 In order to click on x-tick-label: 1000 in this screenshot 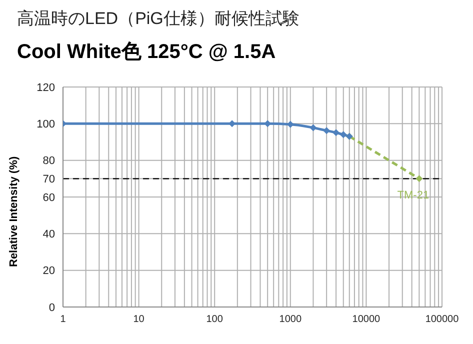, I will do `click(290, 320)`.